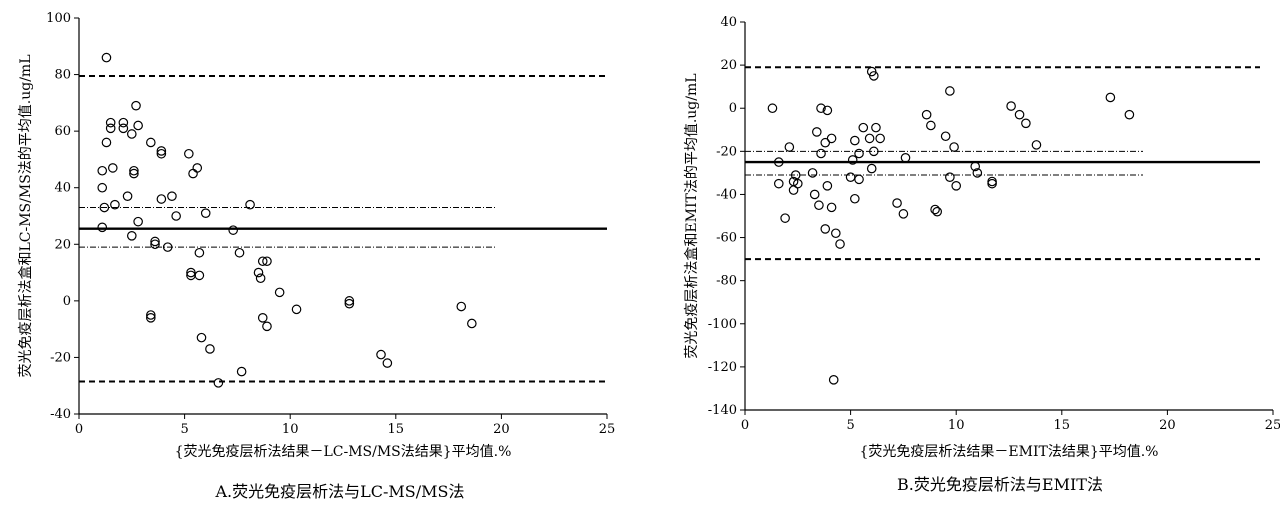 Image resolution: width=1280 pixels, height=527 pixels. What do you see at coordinates (728, 22) in the screenshot?
I see `y-tick-label: 40` at bounding box center [728, 22].